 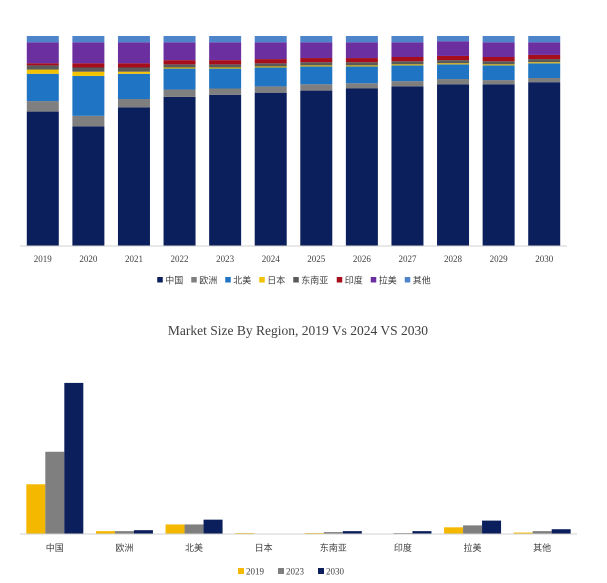 I want to click on bar-6-2023, so click(x=473, y=529).